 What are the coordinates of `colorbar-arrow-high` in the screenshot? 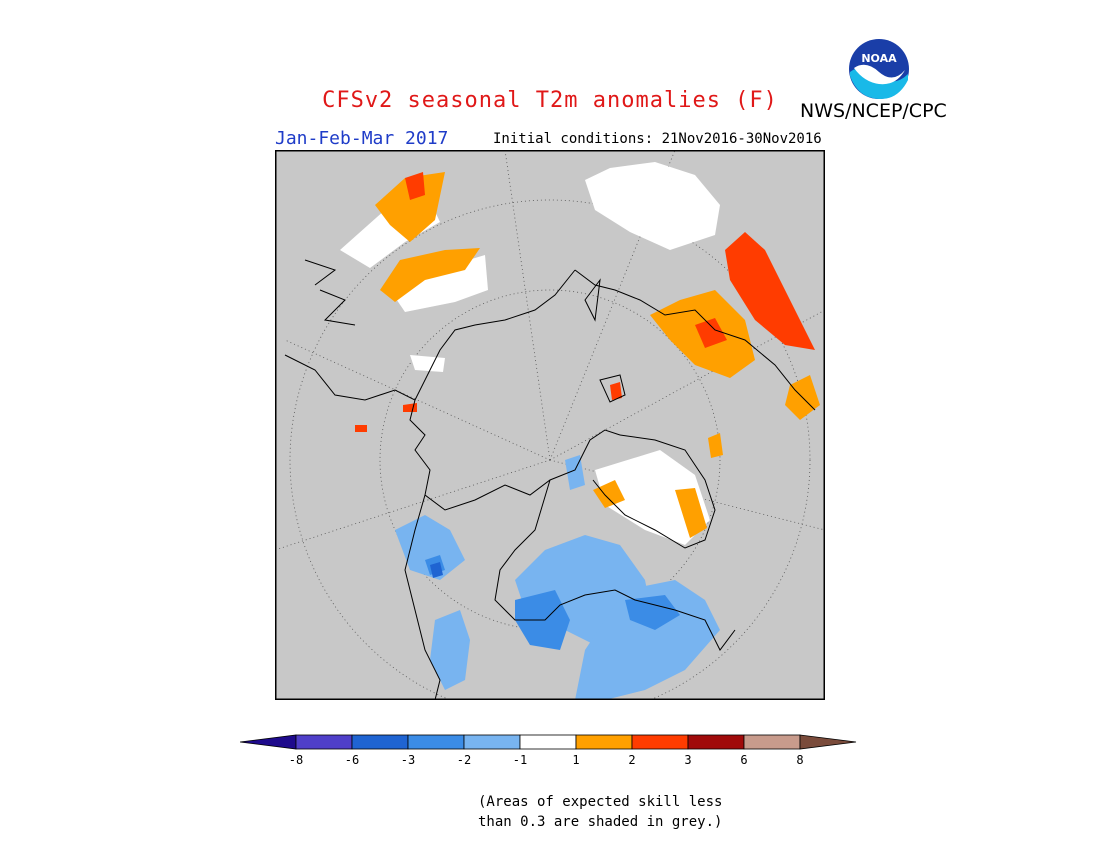 It's located at (828, 742).